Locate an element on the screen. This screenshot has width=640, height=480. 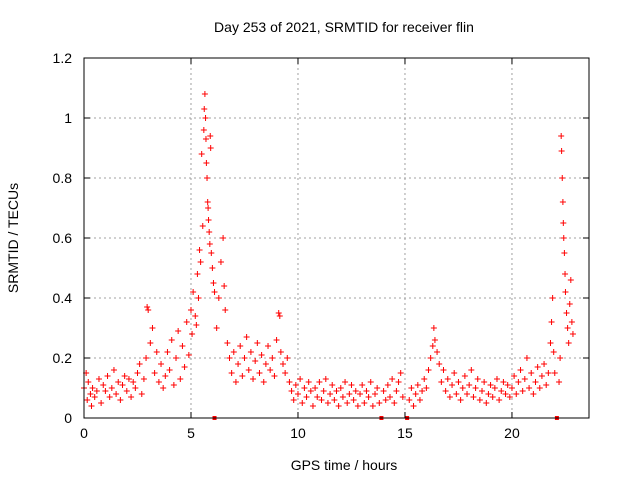
y-tick-labels: 0 0.2 0.4 0.6 0.8 1 1.2 is located at coordinates (63, 238).